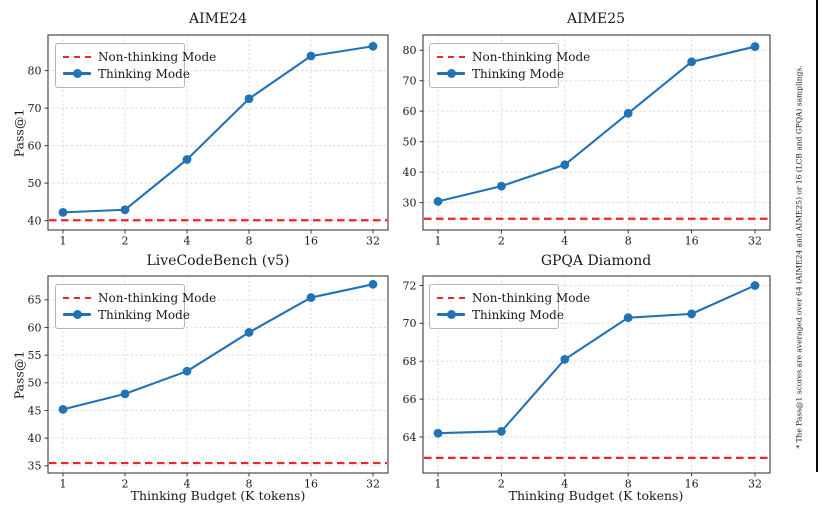  Describe the element at coordinates (410, 399) in the screenshot. I see `y-tick-label: 66` at that location.